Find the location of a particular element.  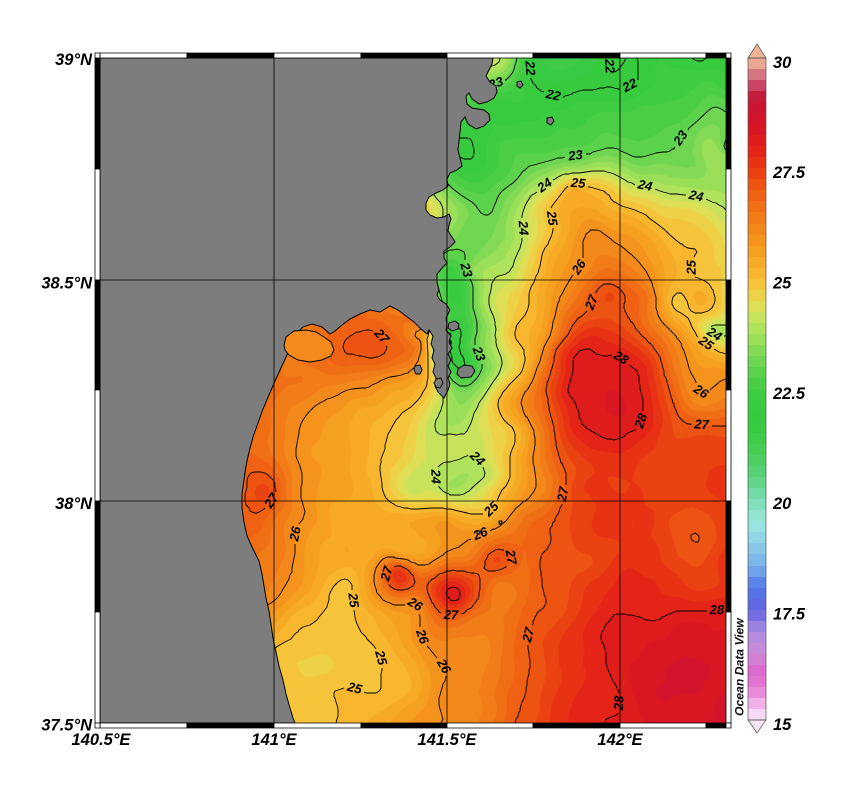

svg-text: 141°E is located at coordinates (274, 740).